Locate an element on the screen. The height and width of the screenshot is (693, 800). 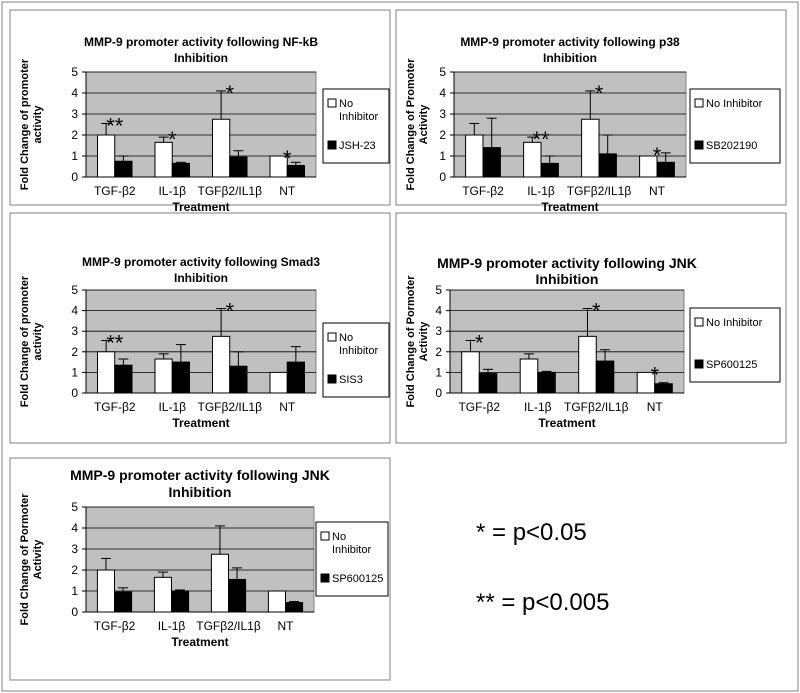
legend-label: SB202190 is located at coordinates (731, 146).